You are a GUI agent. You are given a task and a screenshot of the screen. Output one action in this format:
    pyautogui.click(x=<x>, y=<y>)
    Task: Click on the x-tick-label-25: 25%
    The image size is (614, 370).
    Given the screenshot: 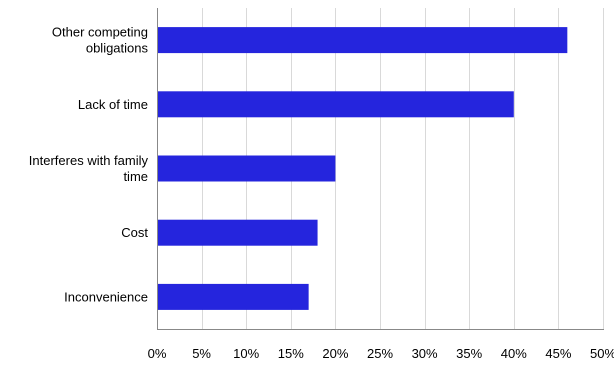 What is the action you would take?
    pyautogui.click(x=380, y=353)
    